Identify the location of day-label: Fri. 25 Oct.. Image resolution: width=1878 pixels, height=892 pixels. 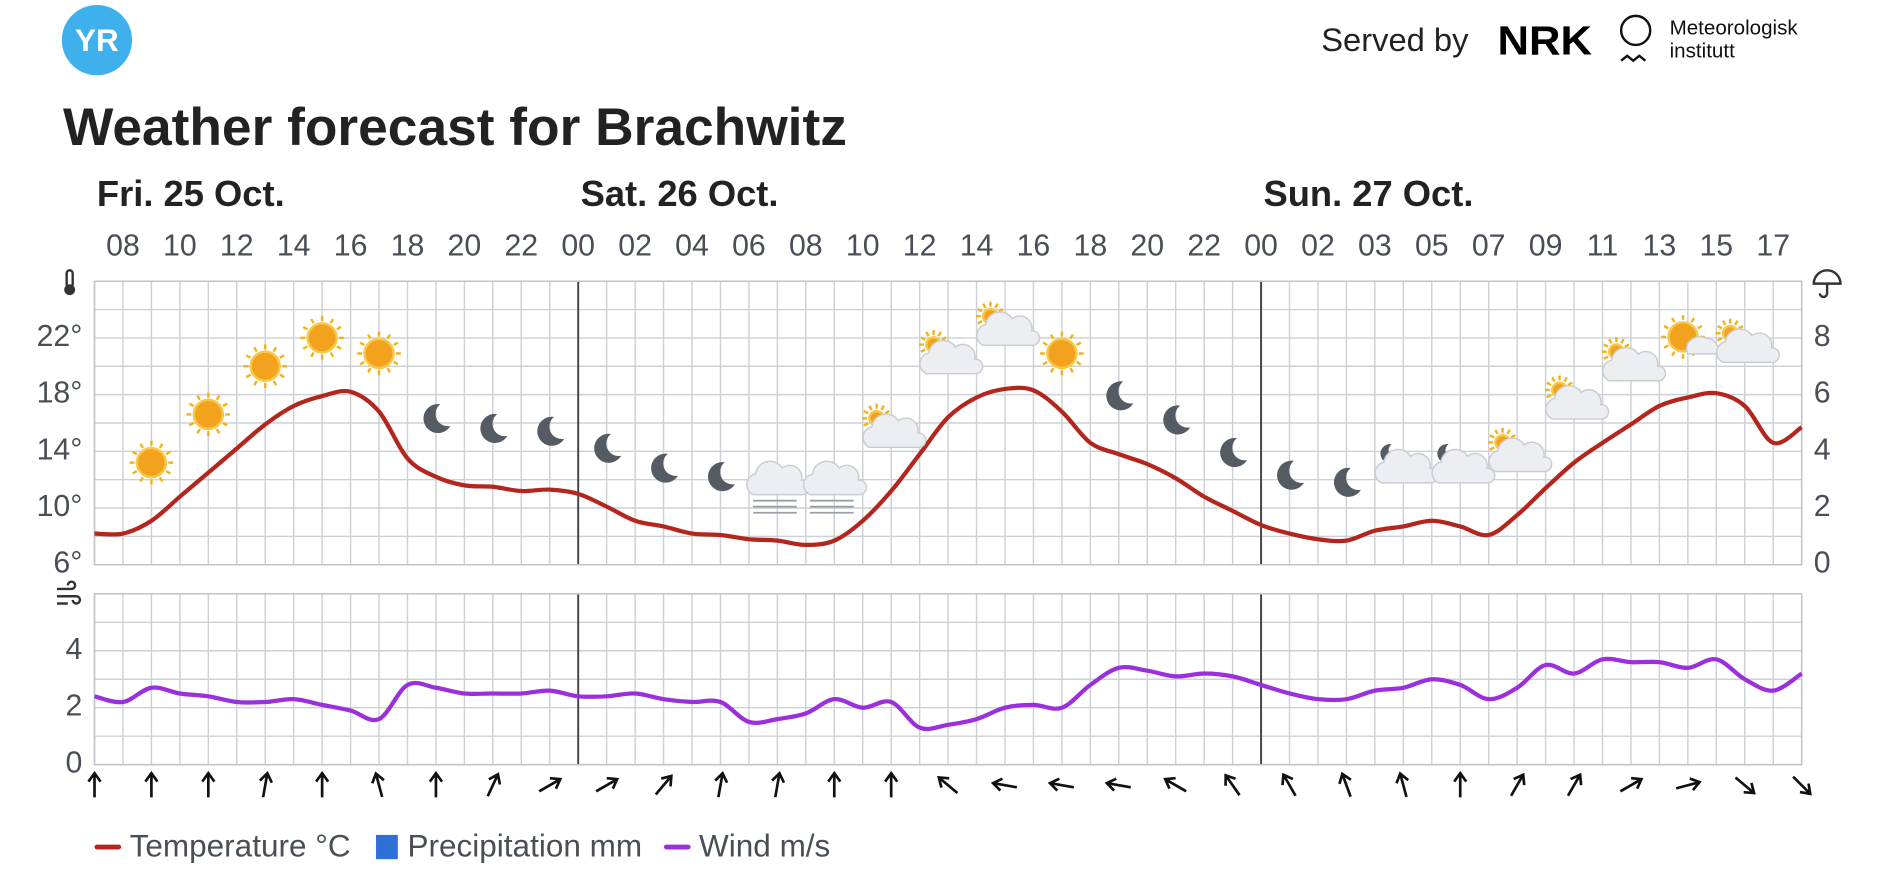
(191, 193).